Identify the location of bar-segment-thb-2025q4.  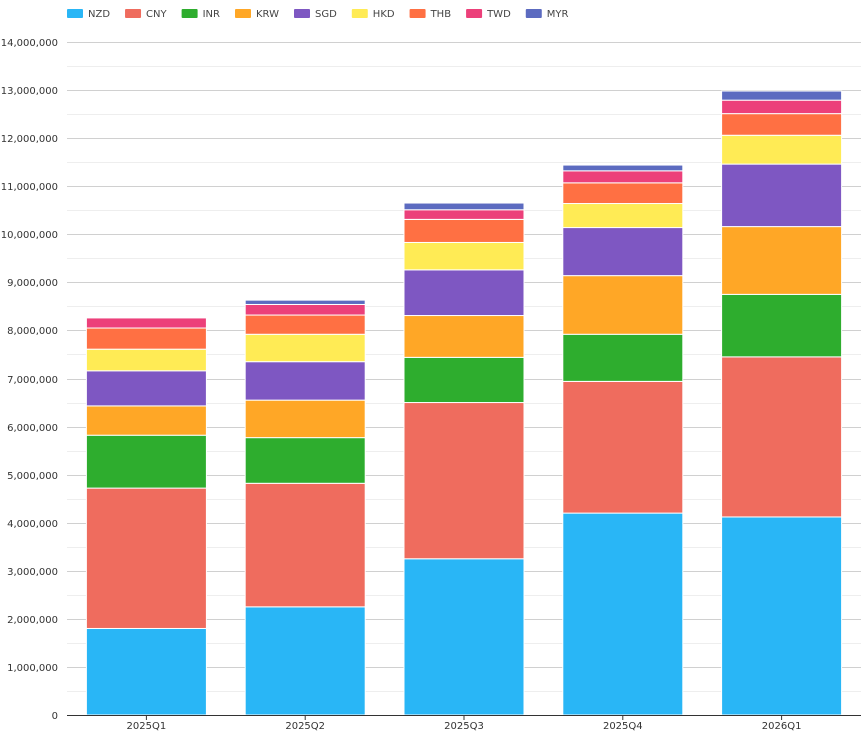
(623, 193).